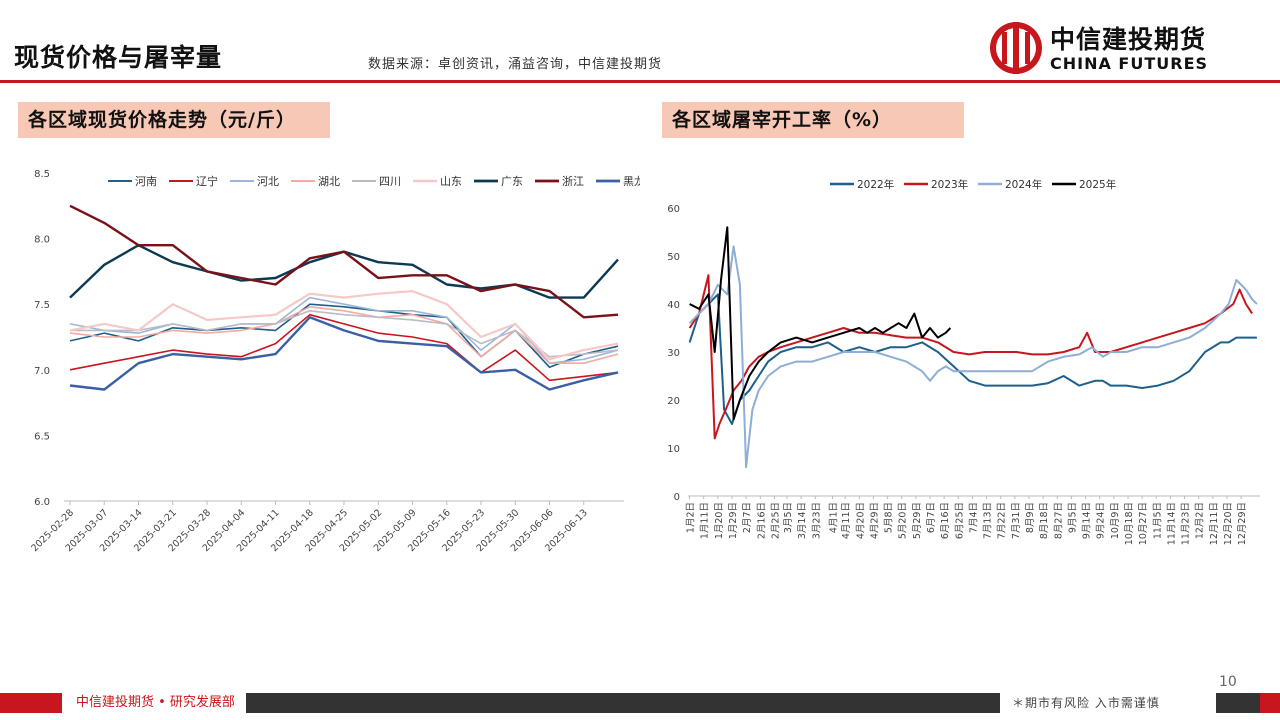  What do you see at coordinates (1214, 523) in the screenshot?
I see `x-tick-label: 12月11日` at bounding box center [1214, 523].